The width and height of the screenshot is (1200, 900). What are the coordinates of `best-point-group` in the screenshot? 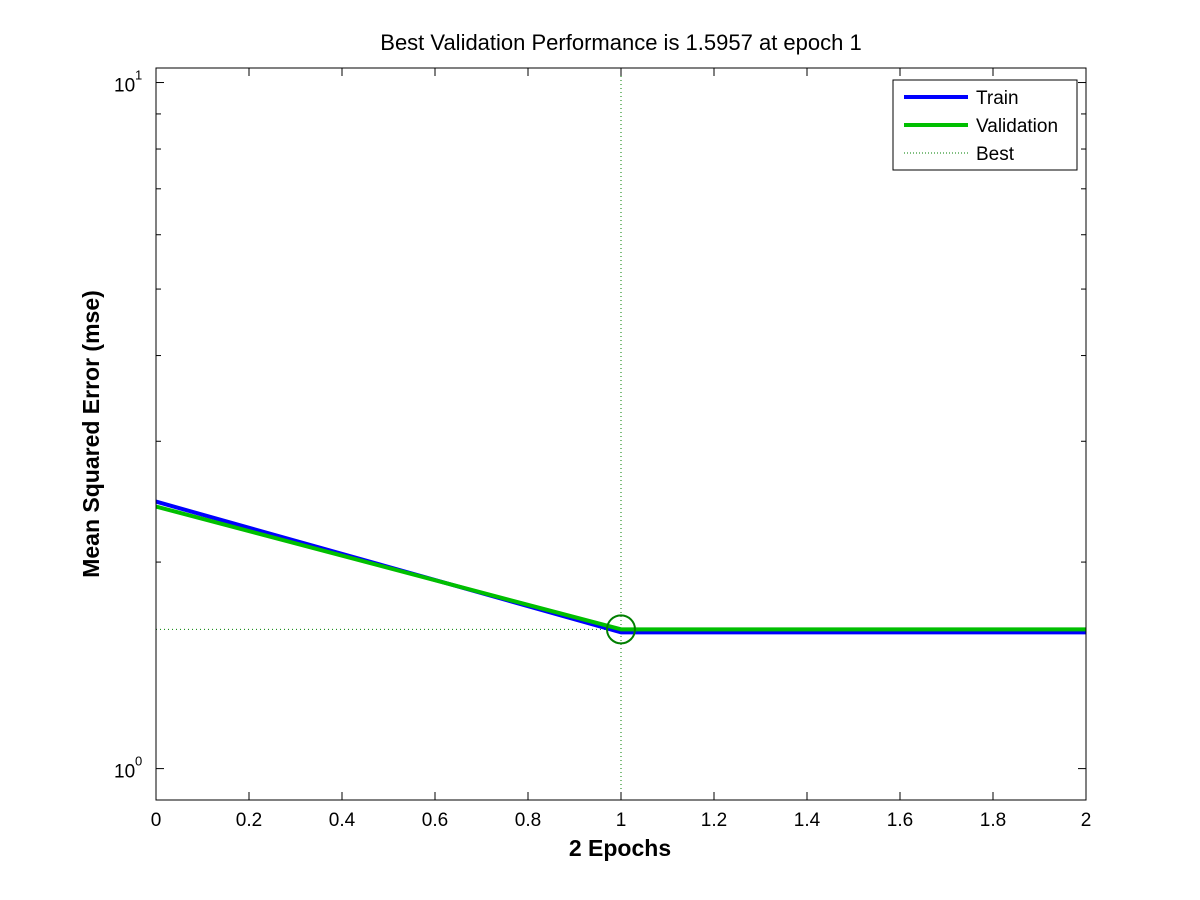 It's located at (621, 629).